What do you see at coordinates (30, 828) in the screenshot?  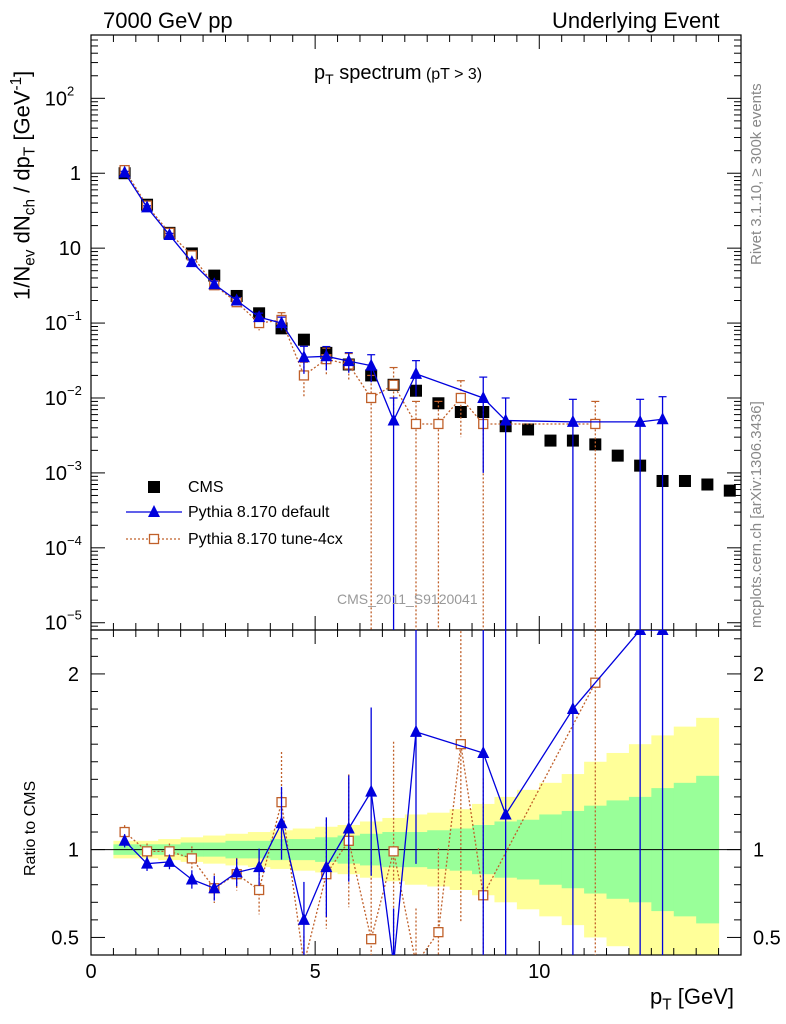 I see `ratio-y-axis-label: Ratio to CMS` at bounding box center [30, 828].